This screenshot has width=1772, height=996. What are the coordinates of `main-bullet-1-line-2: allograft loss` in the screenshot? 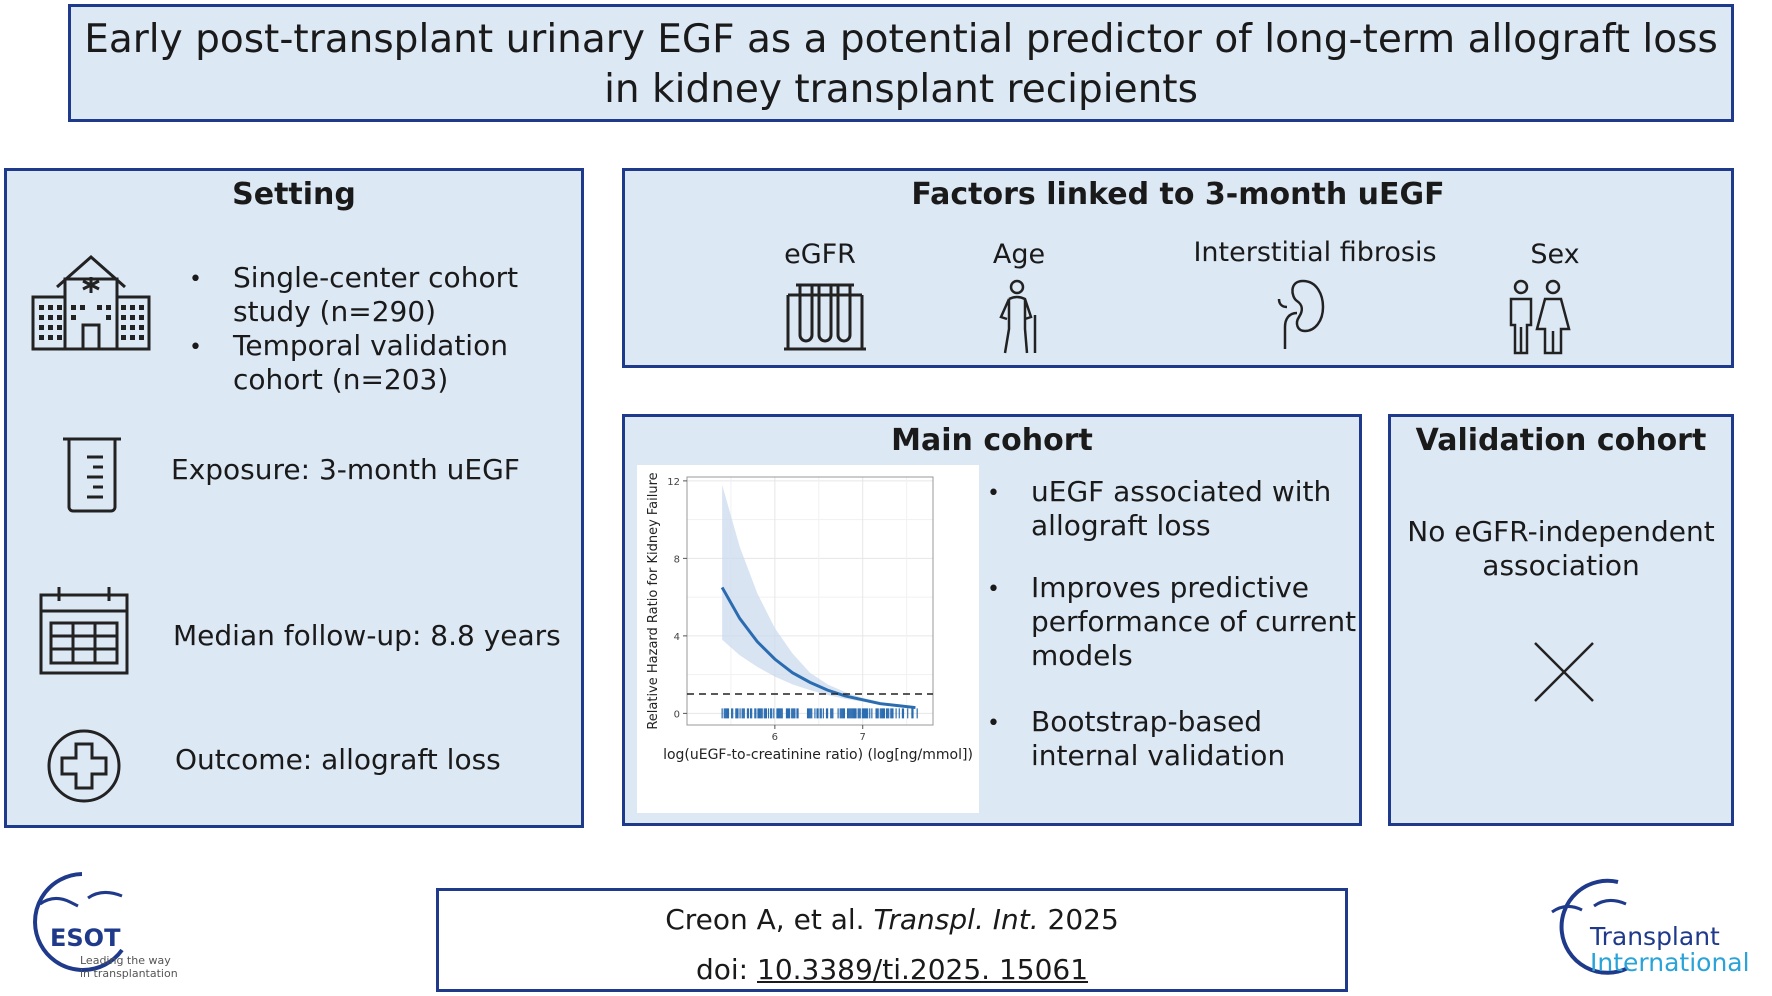 It's located at (1121, 525).